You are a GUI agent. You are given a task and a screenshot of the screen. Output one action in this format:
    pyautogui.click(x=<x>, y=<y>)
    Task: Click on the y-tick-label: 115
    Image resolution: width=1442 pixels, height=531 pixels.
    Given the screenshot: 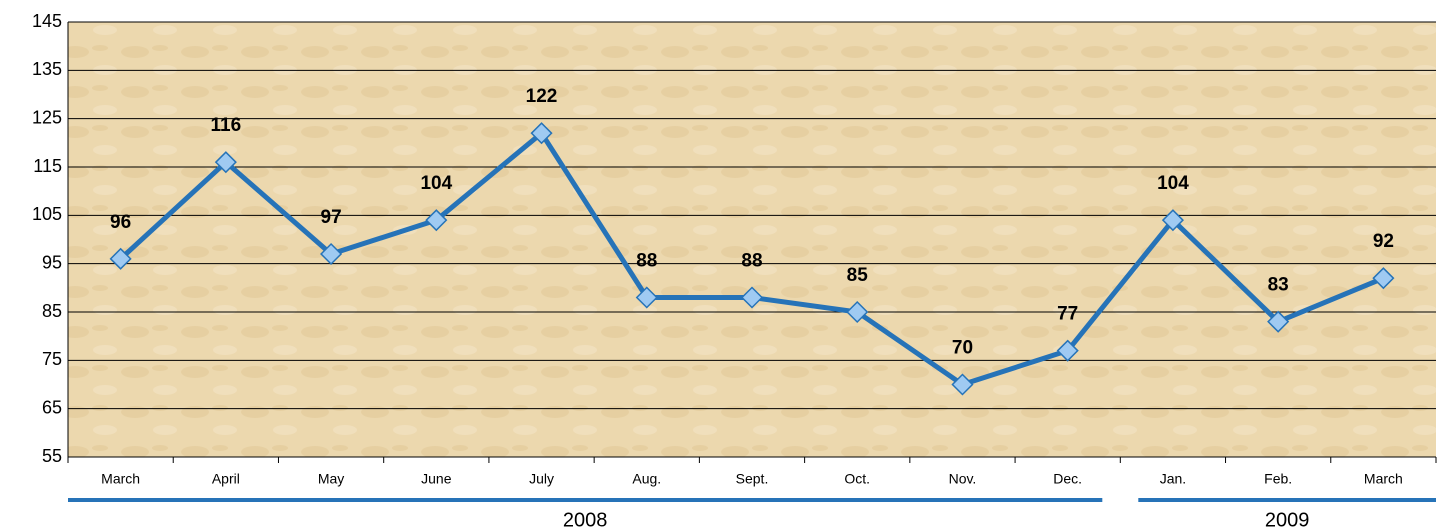 What is the action you would take?
    pyautogui.click(x=47, y=166)
    